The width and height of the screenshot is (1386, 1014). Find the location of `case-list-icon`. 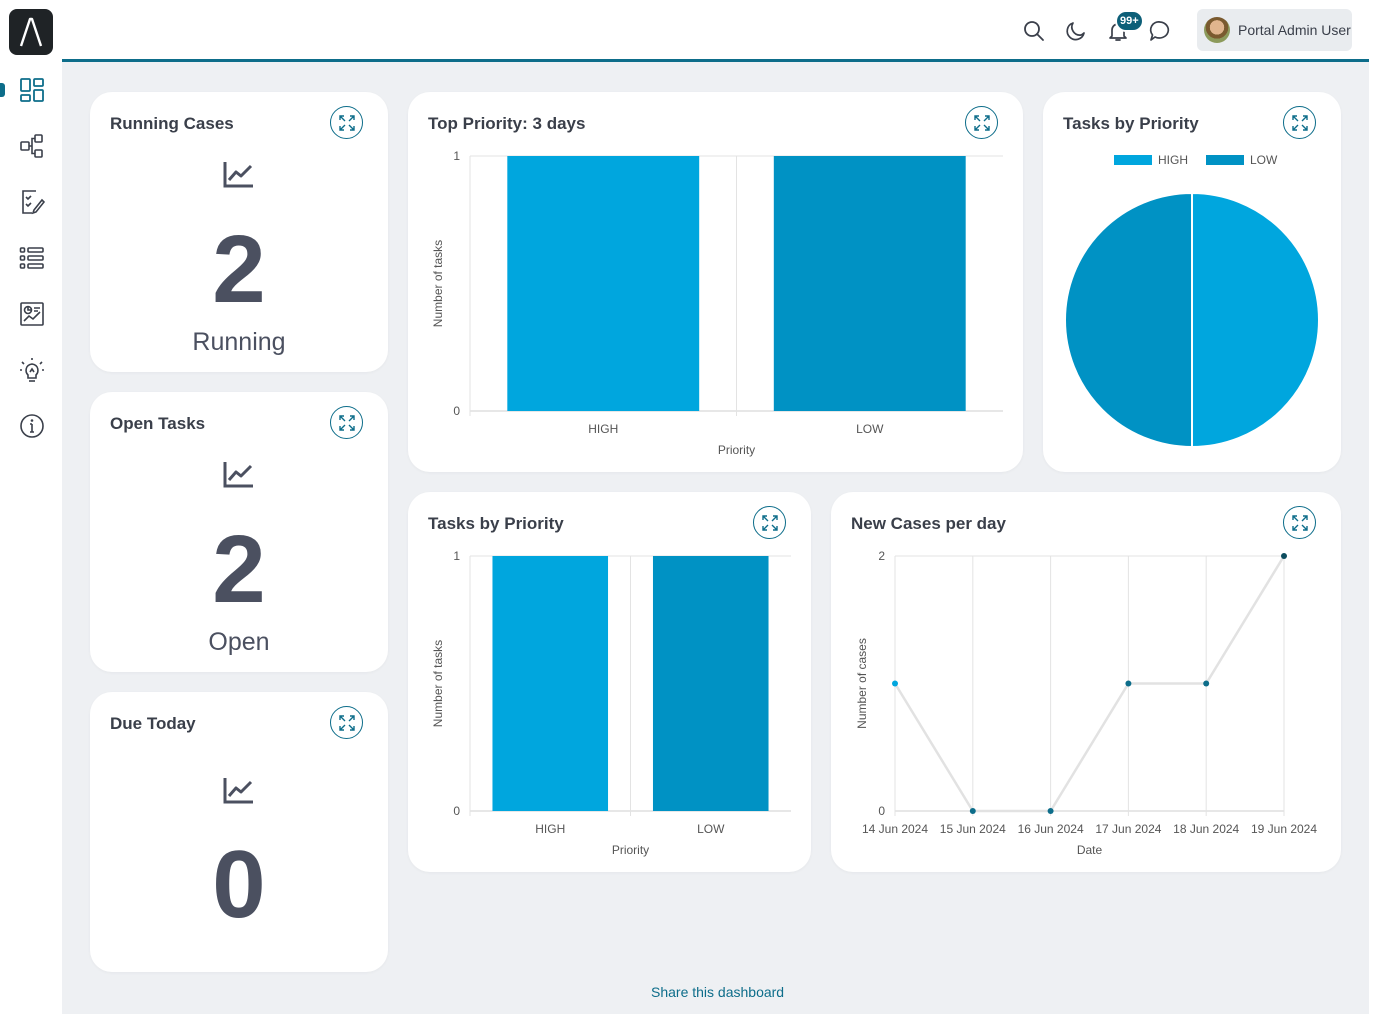

case-list-icon is located at coordinates (31, 258).